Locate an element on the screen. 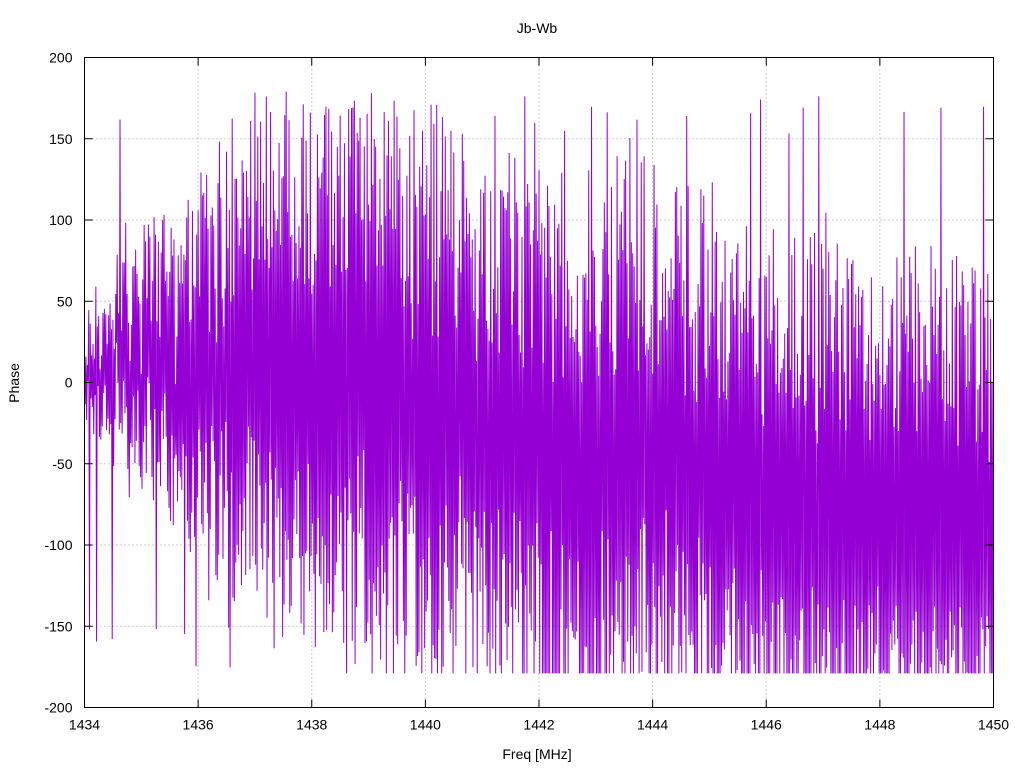  y-tick-label: 150 is located at coordinates (61, 139).